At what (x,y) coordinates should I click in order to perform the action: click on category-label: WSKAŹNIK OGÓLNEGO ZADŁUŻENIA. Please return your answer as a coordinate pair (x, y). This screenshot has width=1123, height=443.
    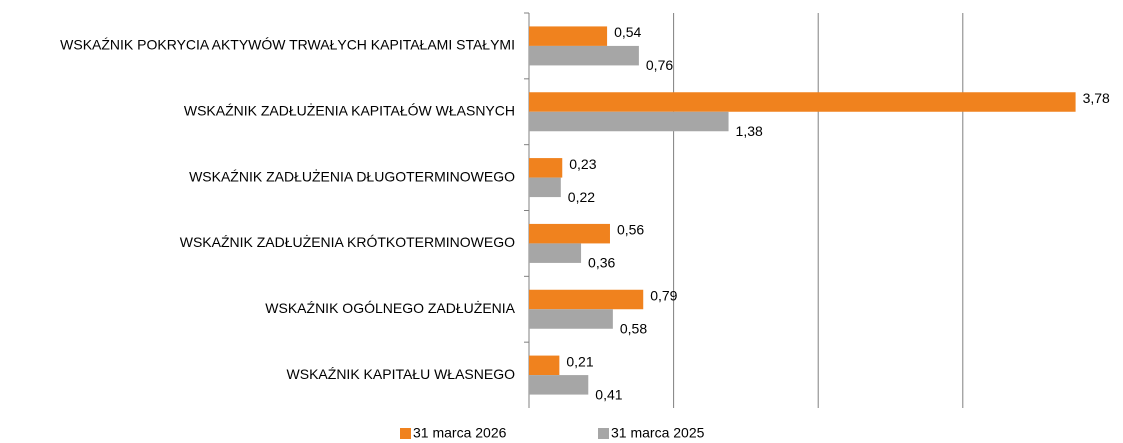
    Looking at the image, I should click on (390, 307).